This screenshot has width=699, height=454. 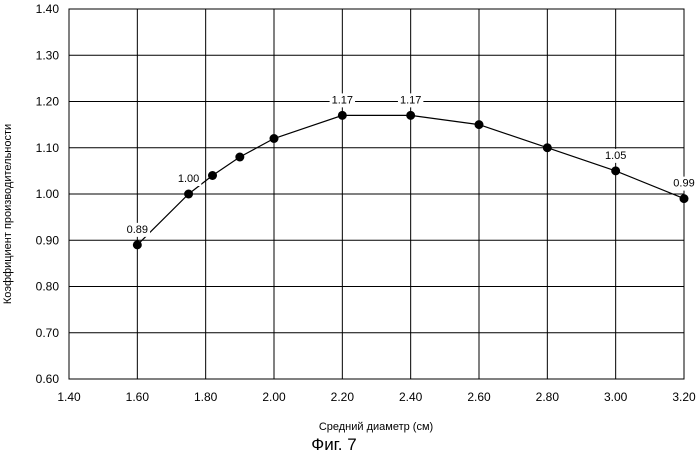 I want to click on y-tick-label: 1.30, so click(x=48, y=55).